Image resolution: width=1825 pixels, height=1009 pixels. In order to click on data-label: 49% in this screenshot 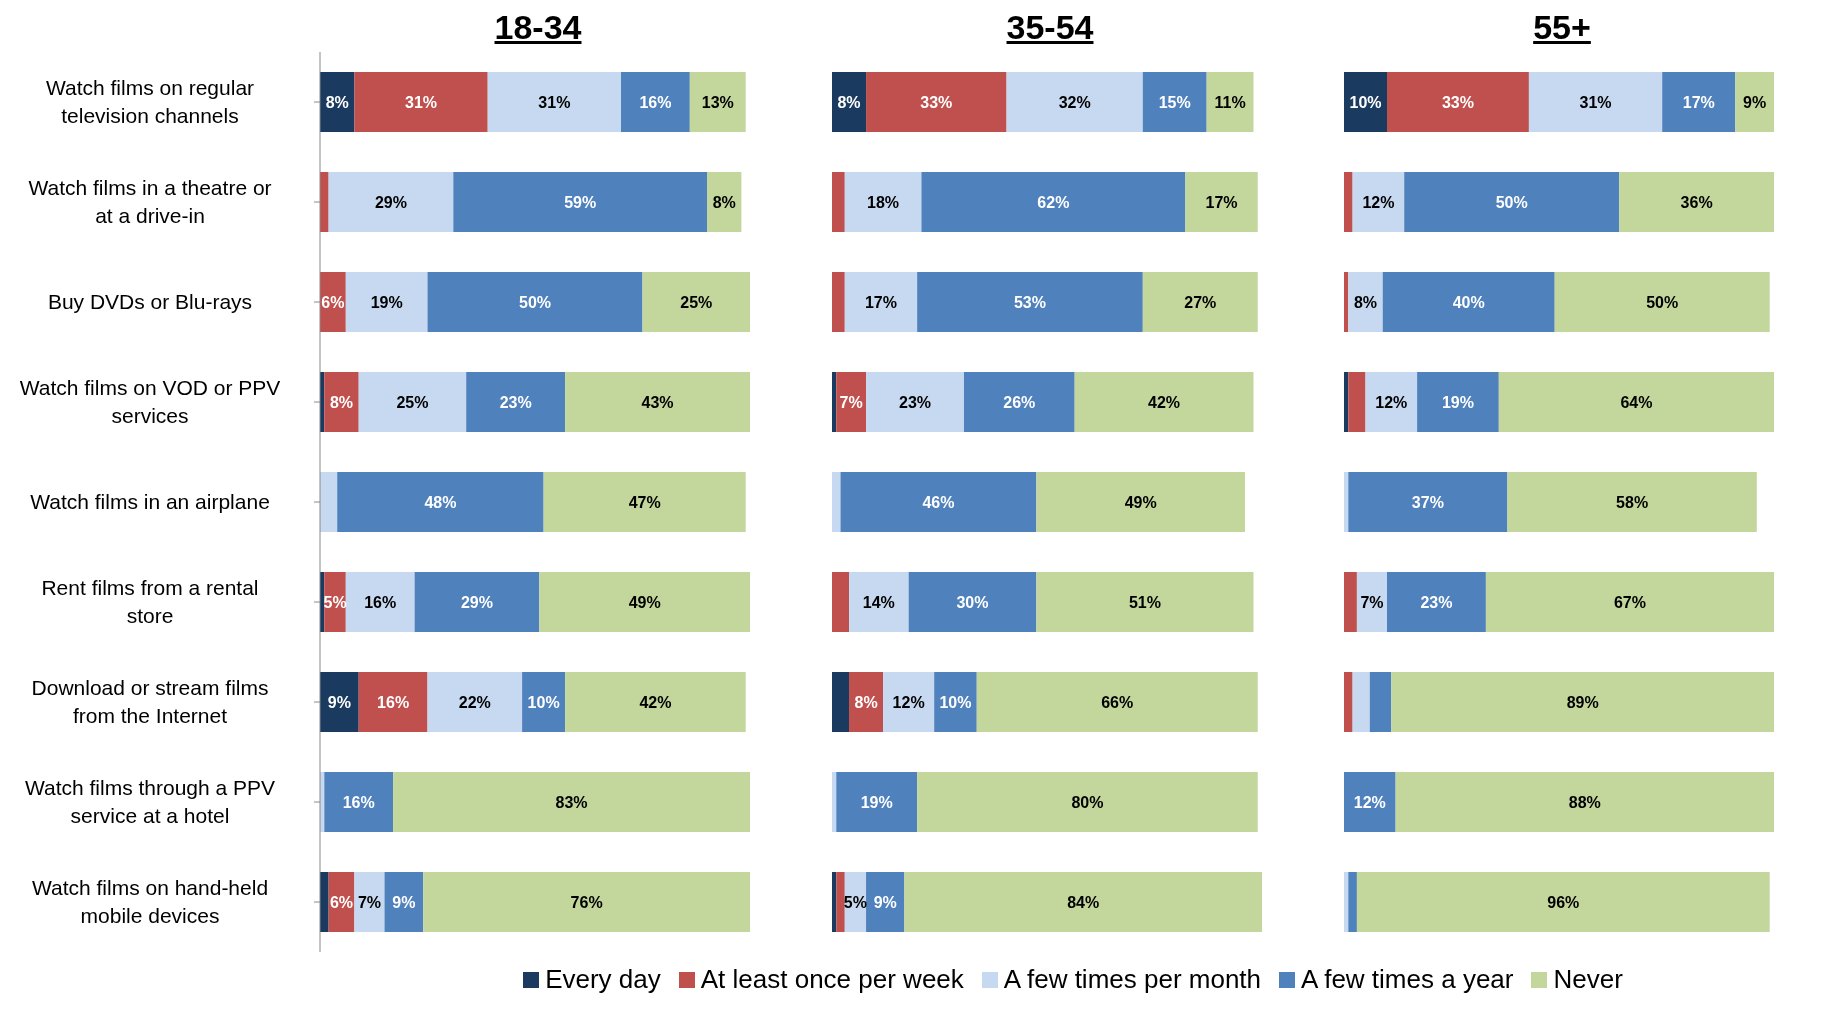, I will do `click(1140, 502)`.